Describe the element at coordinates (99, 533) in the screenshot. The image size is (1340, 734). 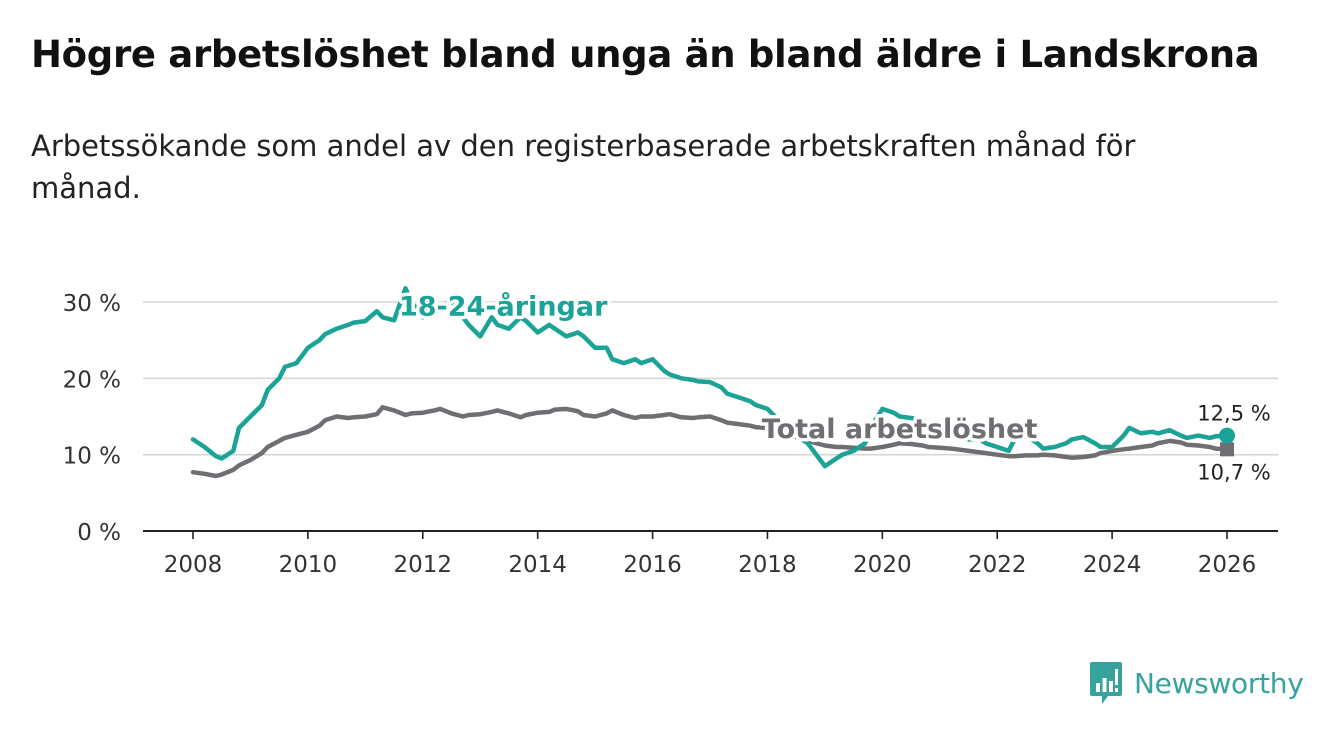
I see `y-tick-label: 0 %` at that location.